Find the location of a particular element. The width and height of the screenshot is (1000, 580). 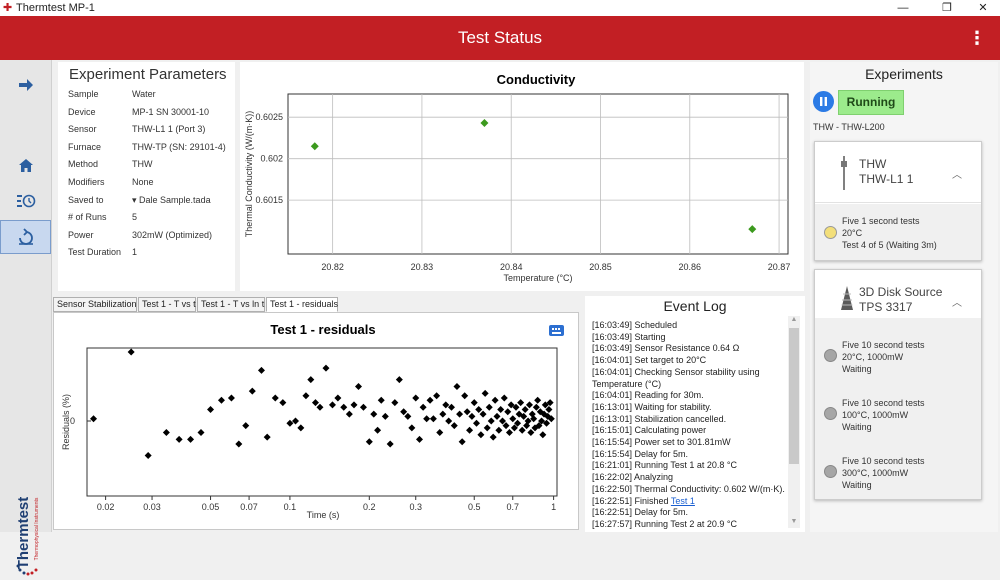

param-value: ▾ Dale Sample.tada is located at coordinates (171, 200).